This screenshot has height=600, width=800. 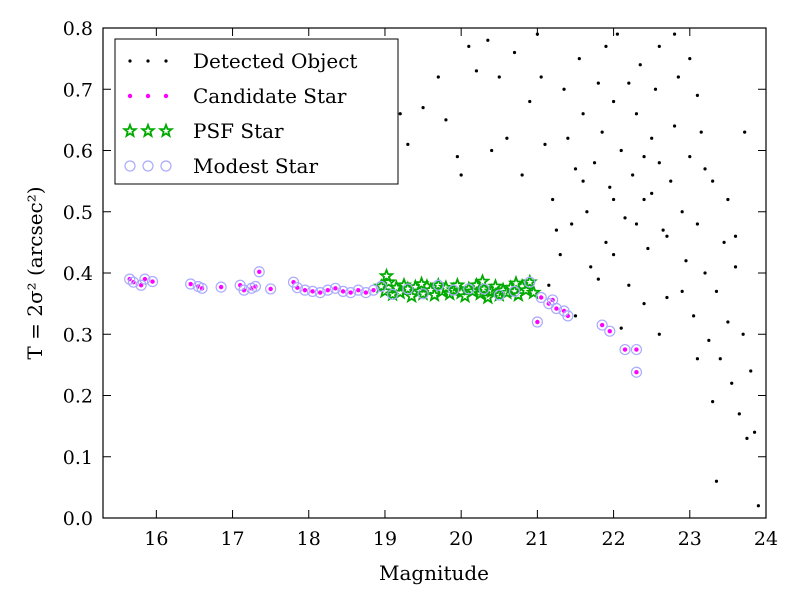 I want to click on x-axis-label: Magnitude, so click(x=434, y=573).